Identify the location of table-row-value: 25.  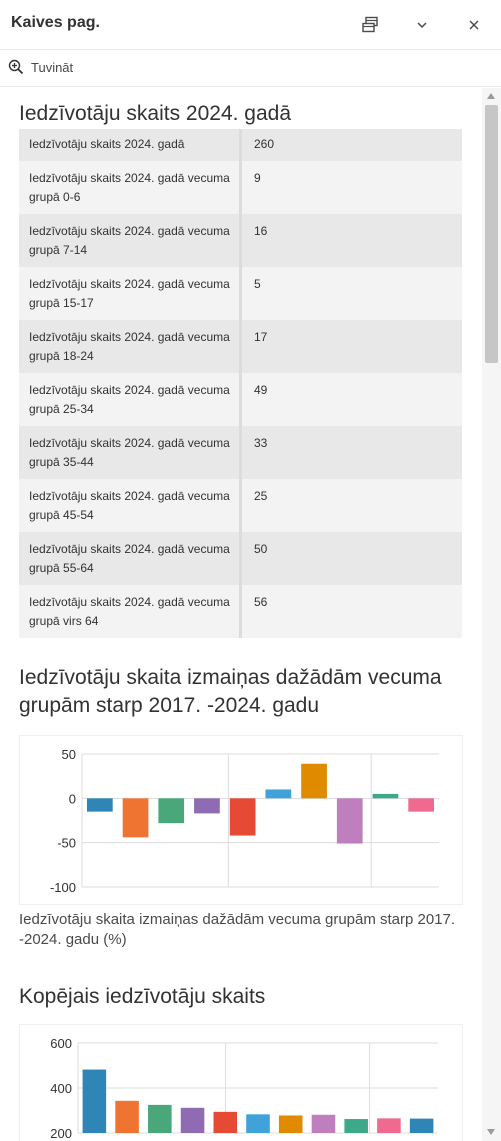
(350, 505).